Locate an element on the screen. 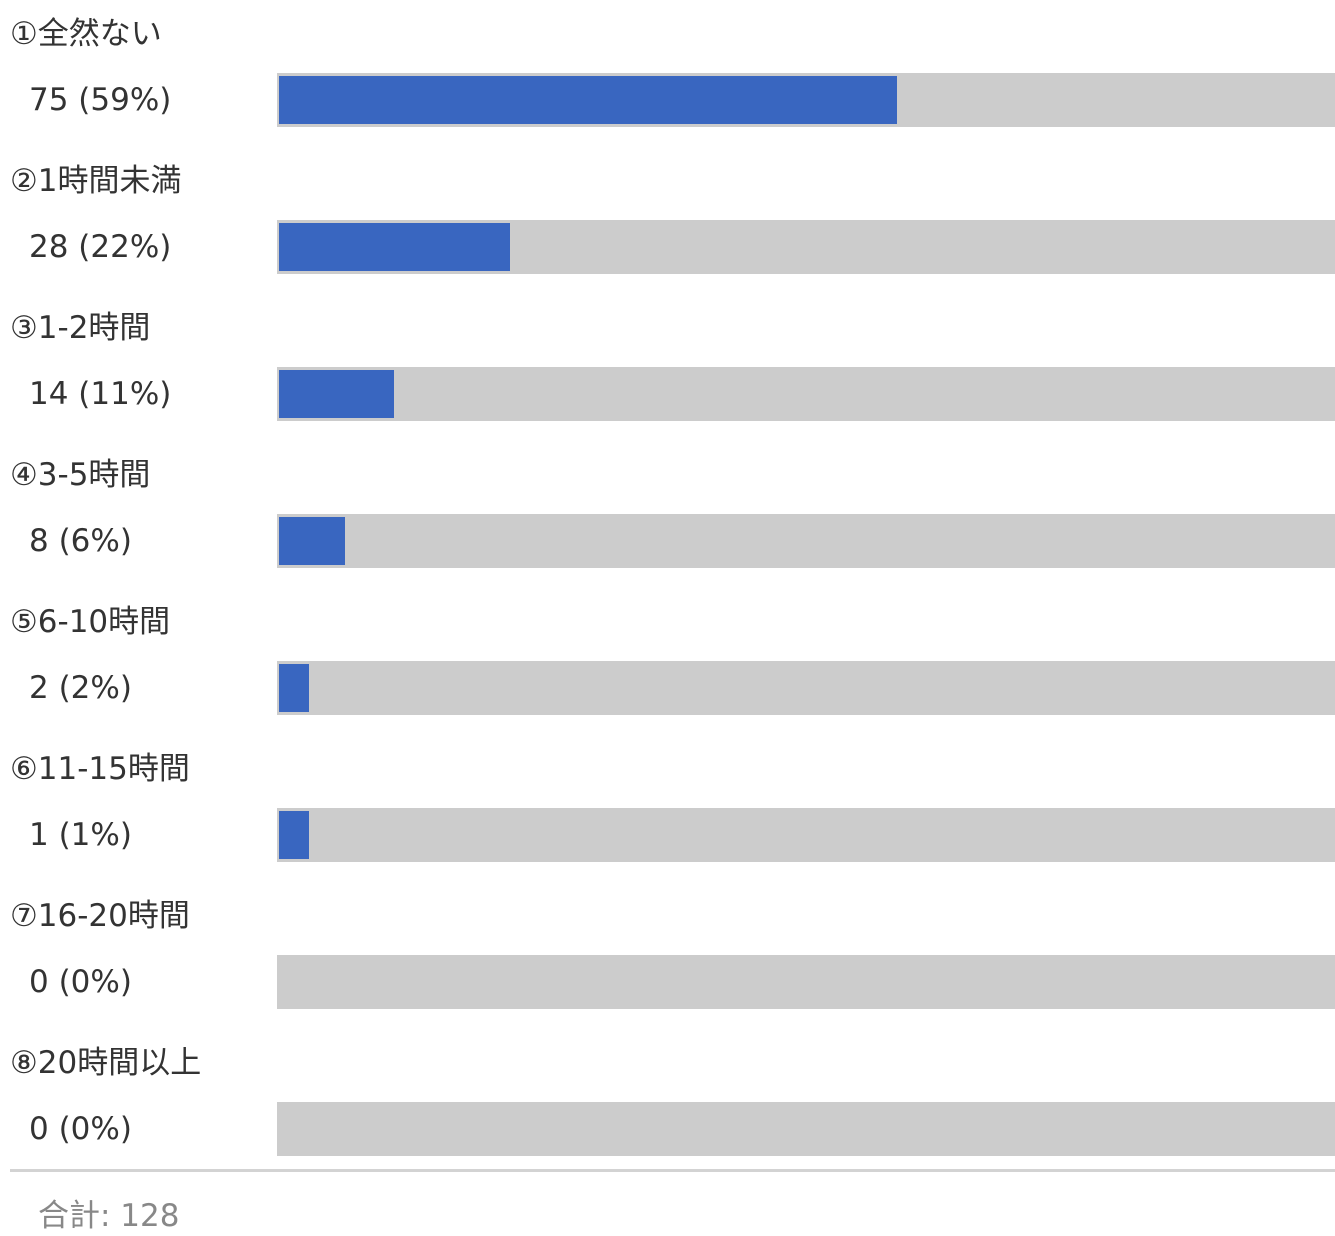 The width and height of the screenshot is (1335, 1236). chart-row: ①全然ない 75 (59%) is located at coordinates (667, 73).